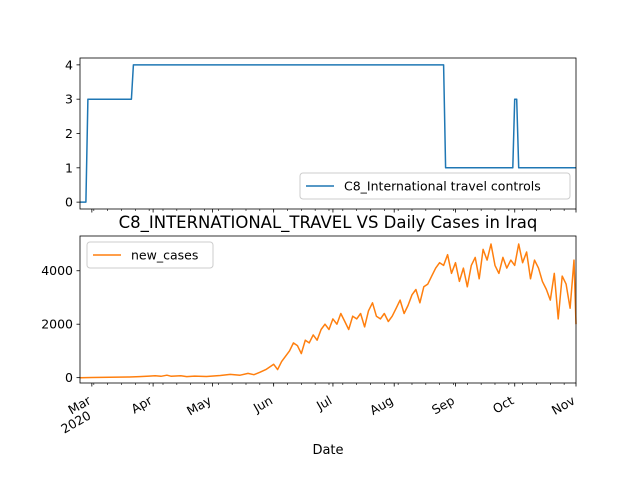  What do you see at coordinates (442, 186) in the screenshot?
I see `legend-label-travel-controls: C8_International travel controls` at bounding box center [442, 186].